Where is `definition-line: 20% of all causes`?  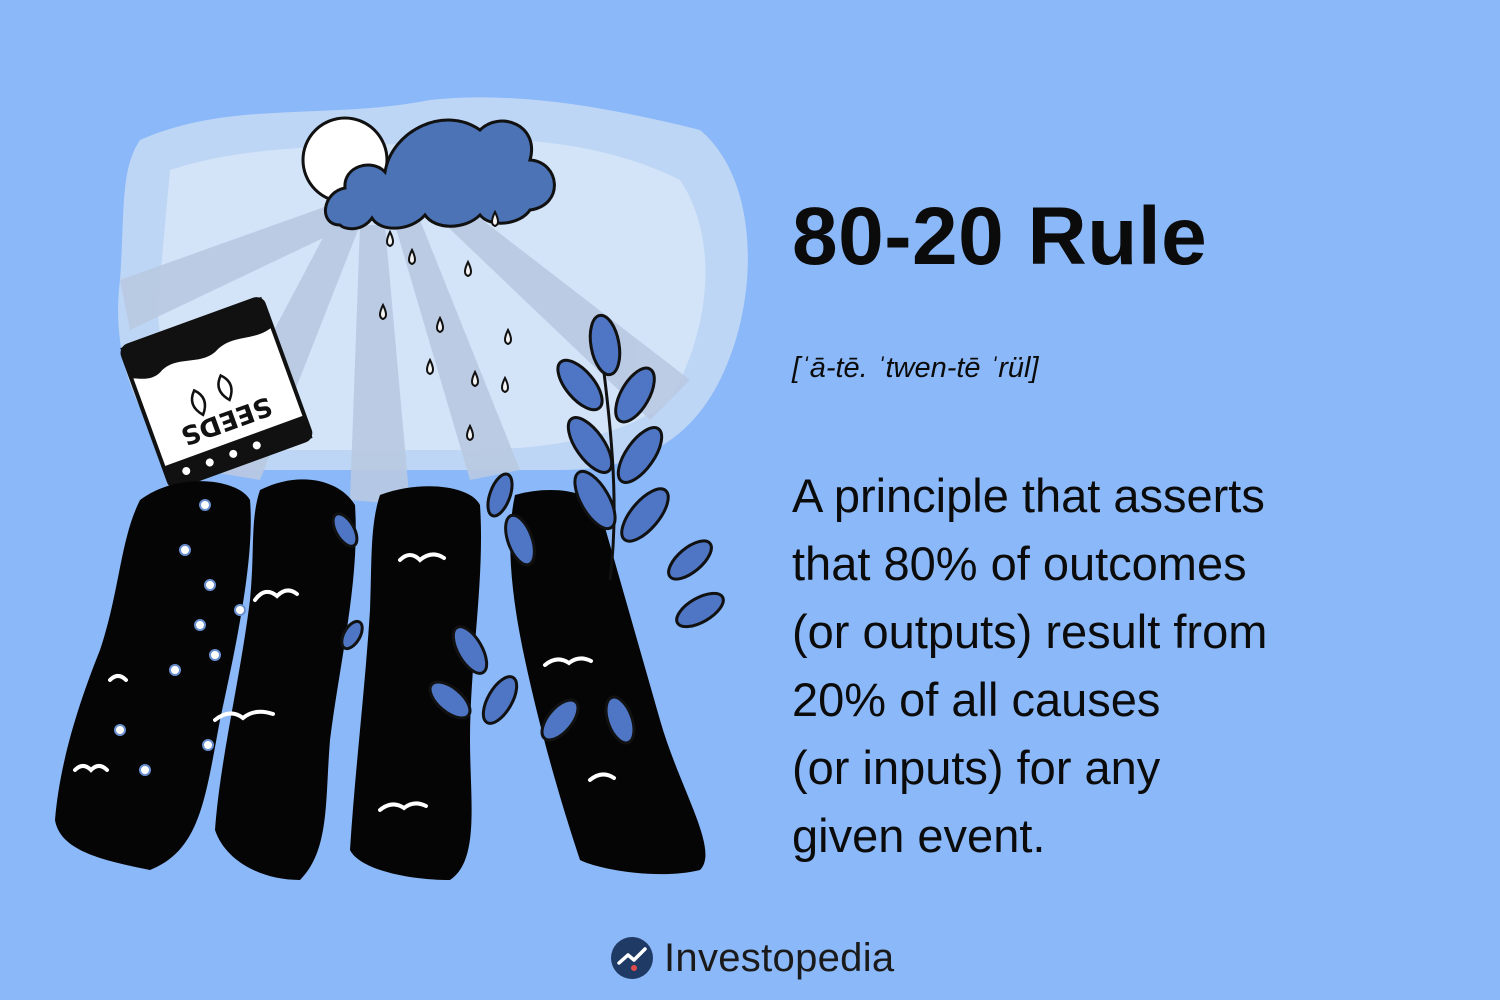 definition-line: 20% of all causes is located at coordinates (976, 699).